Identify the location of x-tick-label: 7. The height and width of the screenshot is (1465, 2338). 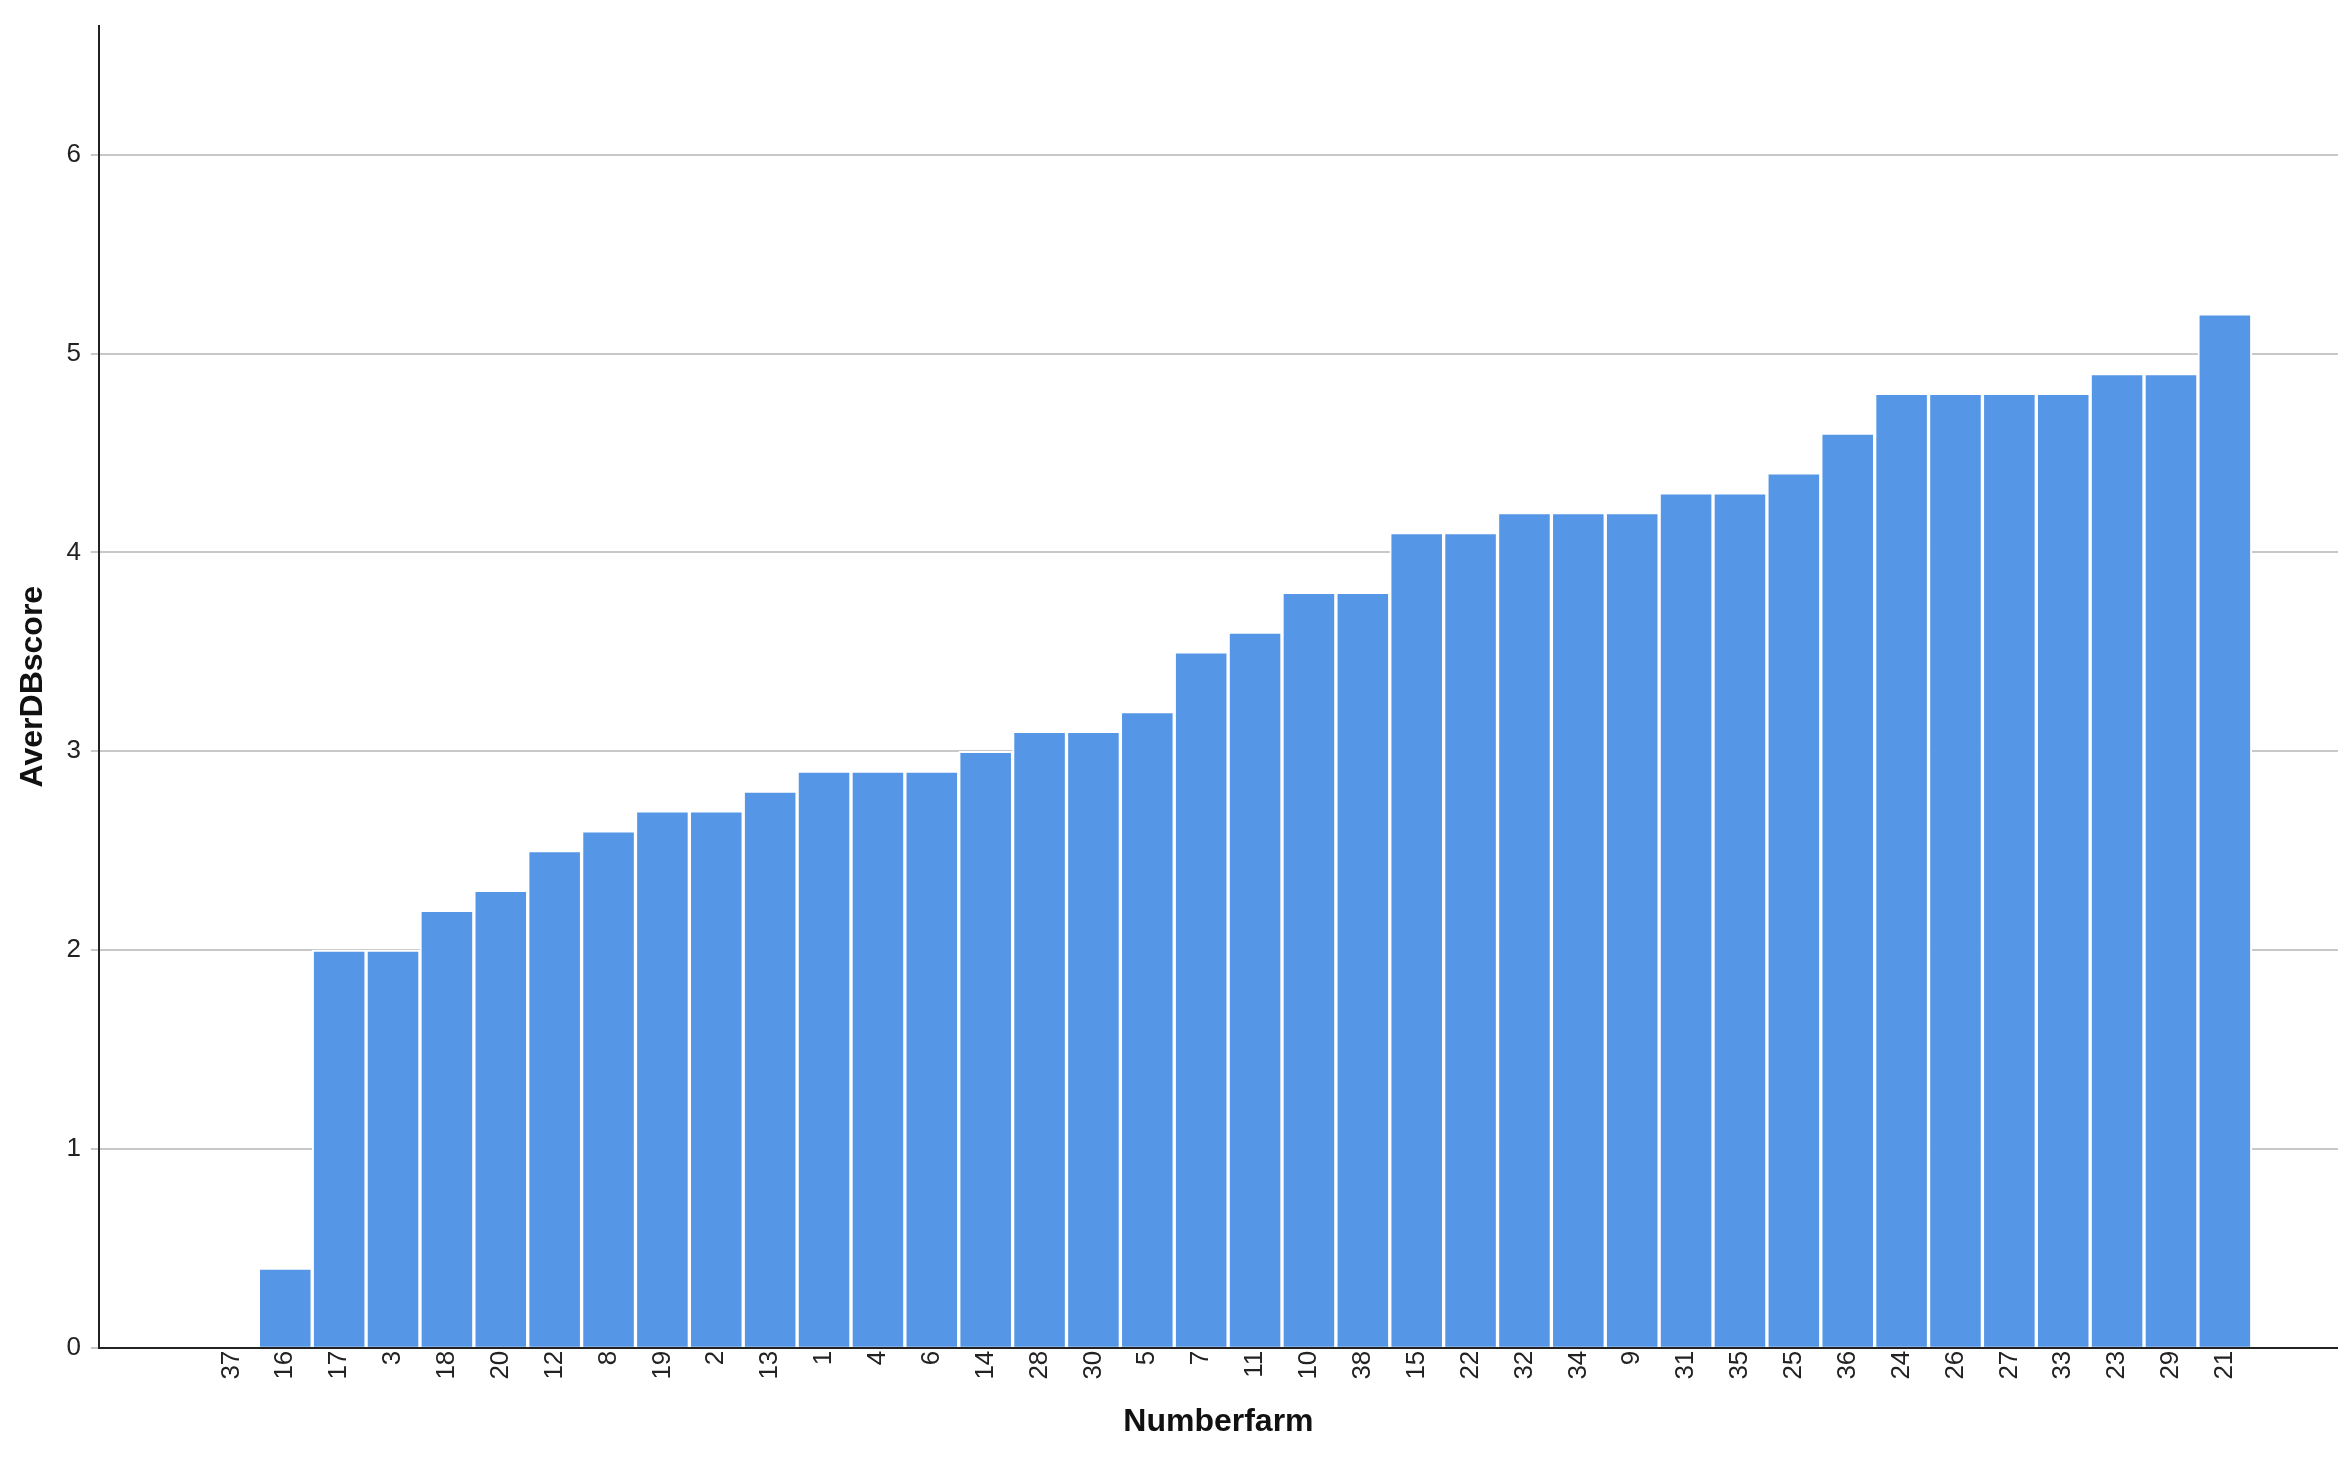
(1199, 1358).